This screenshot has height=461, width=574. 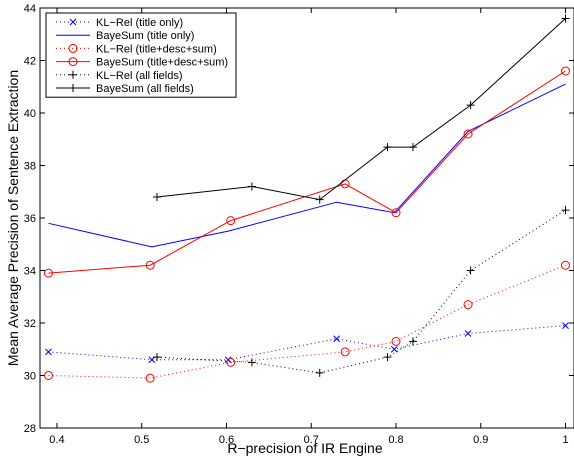 What do you see at coordinates (565, 440) in the screenshot?
I see `x-tick-label: 1` at bounding box center [565, 440].